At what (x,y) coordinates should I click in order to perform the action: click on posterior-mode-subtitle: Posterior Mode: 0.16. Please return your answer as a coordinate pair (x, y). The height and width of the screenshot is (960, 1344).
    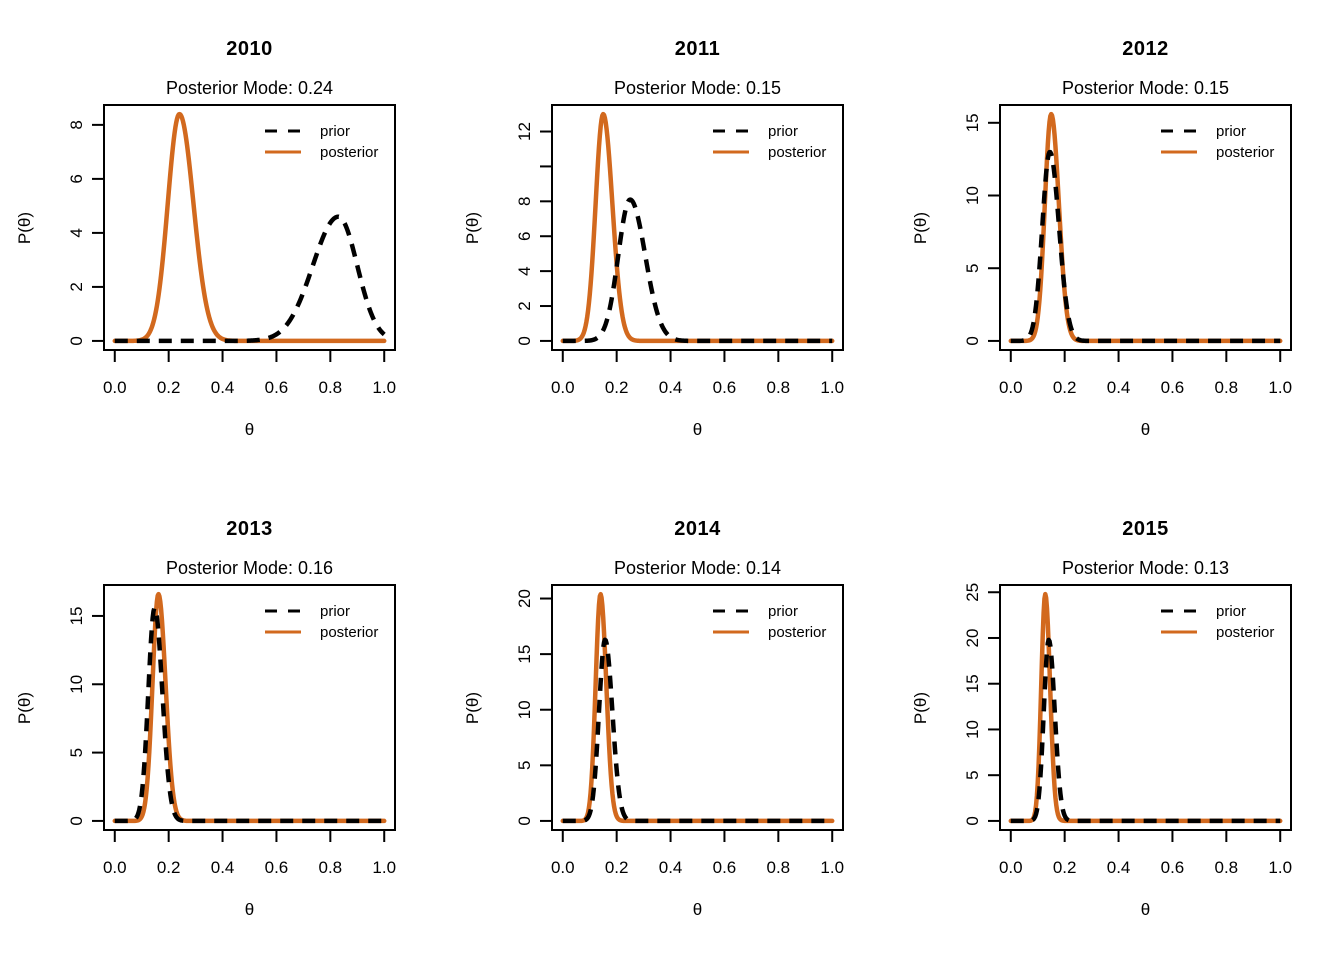
    Looking at the image, I should click on (249, 568).